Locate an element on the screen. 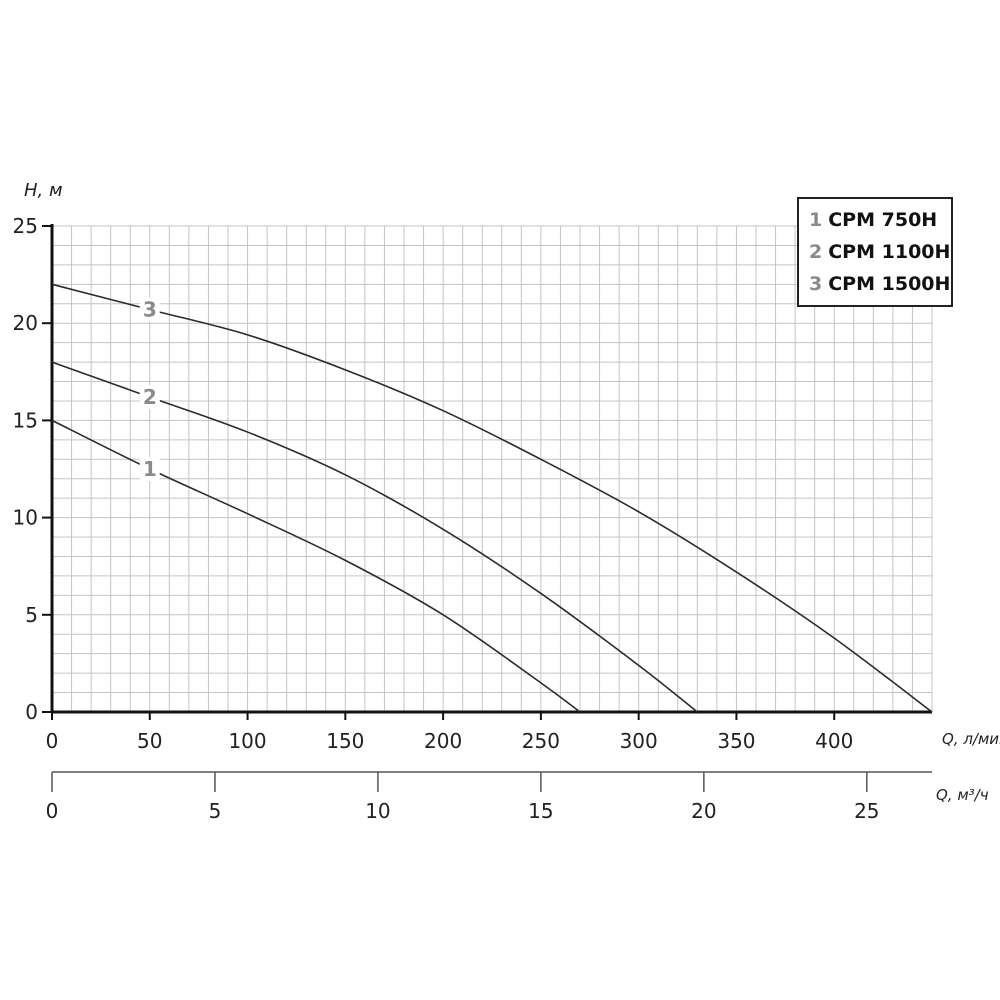 Image resolution: width=1000 pixels, height=1000 pixels. x-tick-label: 400 is located at coordinates (834, 741).